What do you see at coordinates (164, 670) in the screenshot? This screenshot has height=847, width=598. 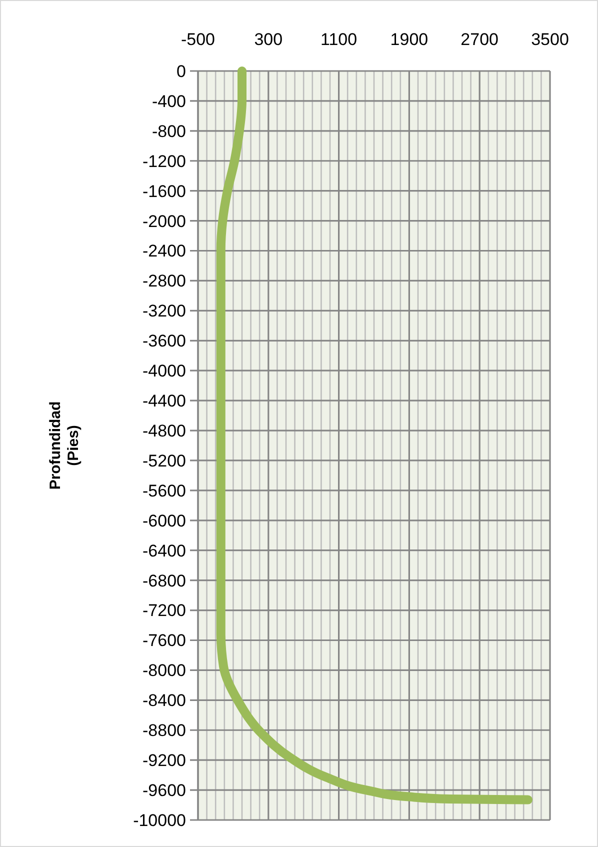 I see `y-tick-label: -8000` at bounding box center [164, 670].